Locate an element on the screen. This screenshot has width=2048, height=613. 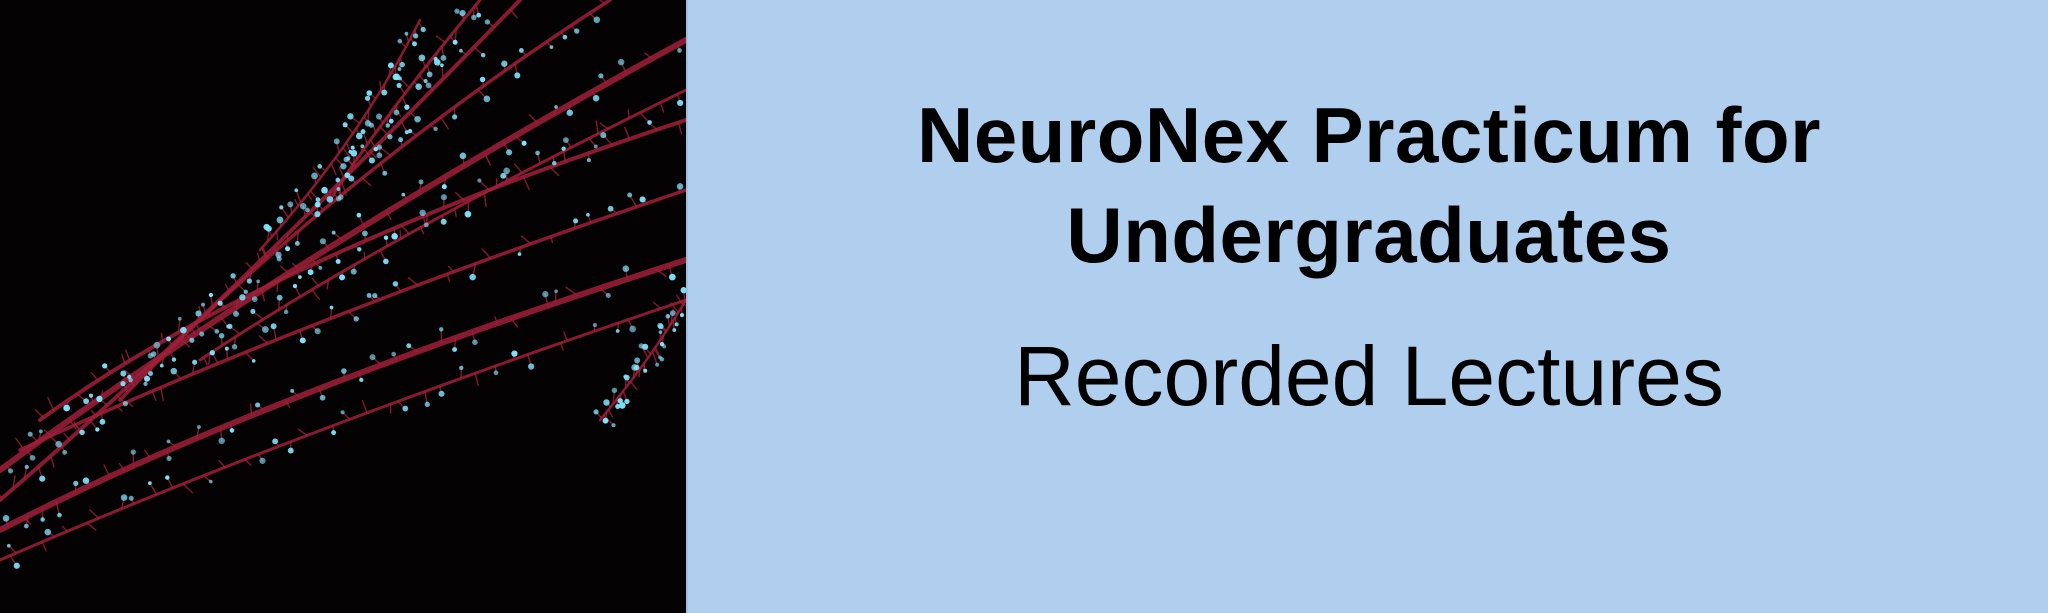
subtitle: Recorded Lectures is located at coordinates (1369, 376).